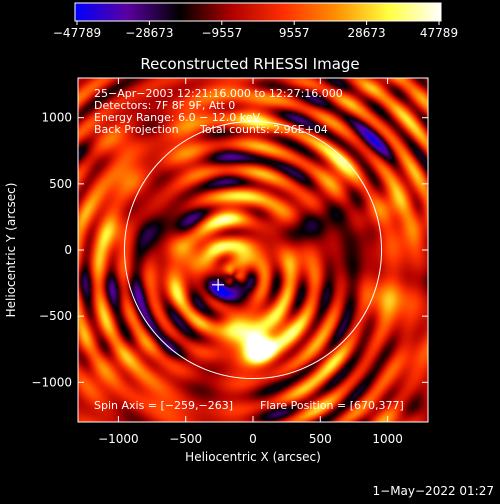 The image size is (500, 504). Describe the element at coordinates (249, 64) in the screenshot. I see `chart-title: Reconstructed RHESSI Image` at that location.